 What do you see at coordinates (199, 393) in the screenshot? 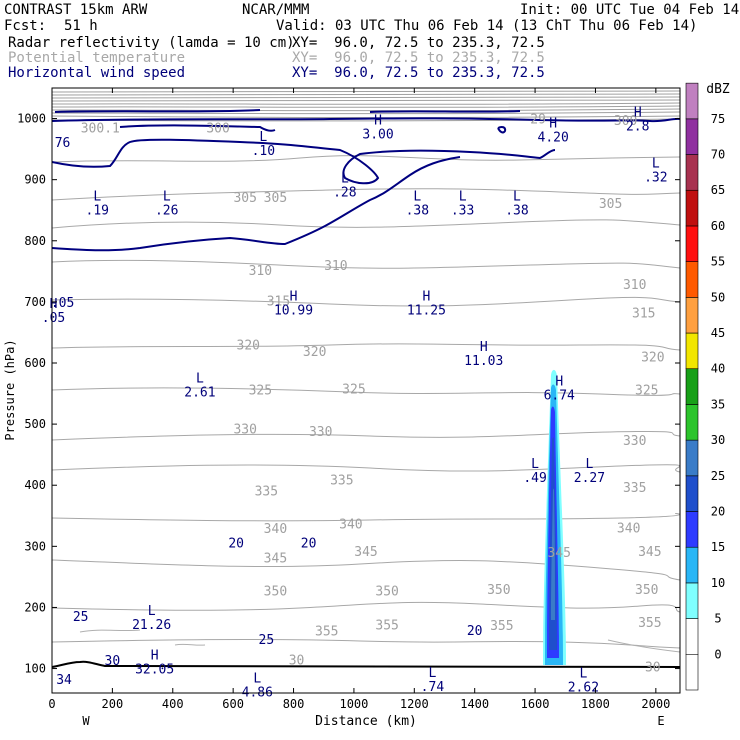
I see `extremum-value: 2.61` at bounding box center [199, 393].